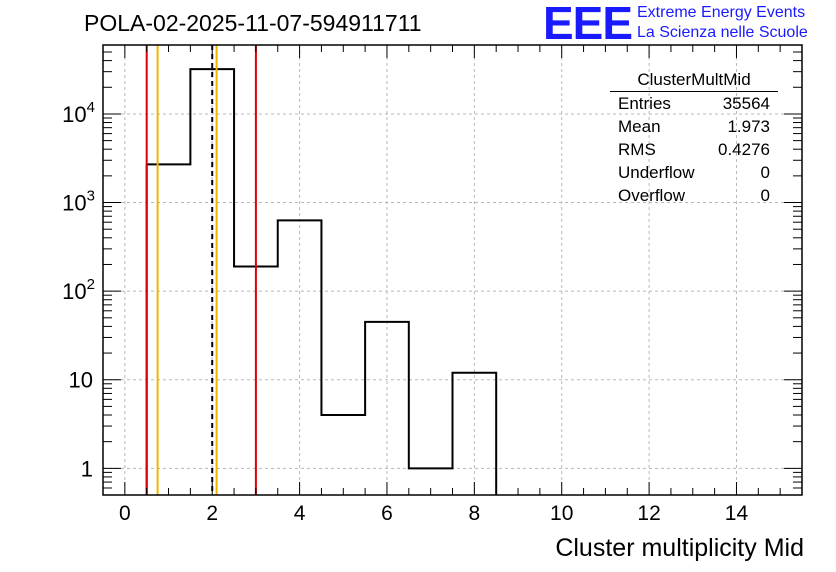  I want to click on x-tick-label: 8, so click(475, 513).